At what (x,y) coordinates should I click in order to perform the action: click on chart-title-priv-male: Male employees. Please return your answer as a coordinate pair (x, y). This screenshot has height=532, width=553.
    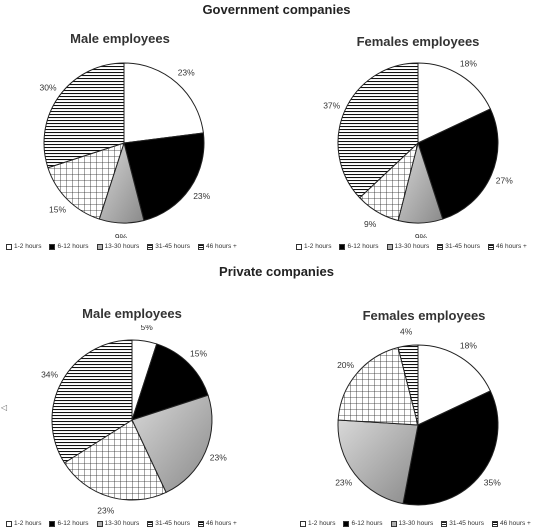
    Looking at the image, I should click on (132, 313).